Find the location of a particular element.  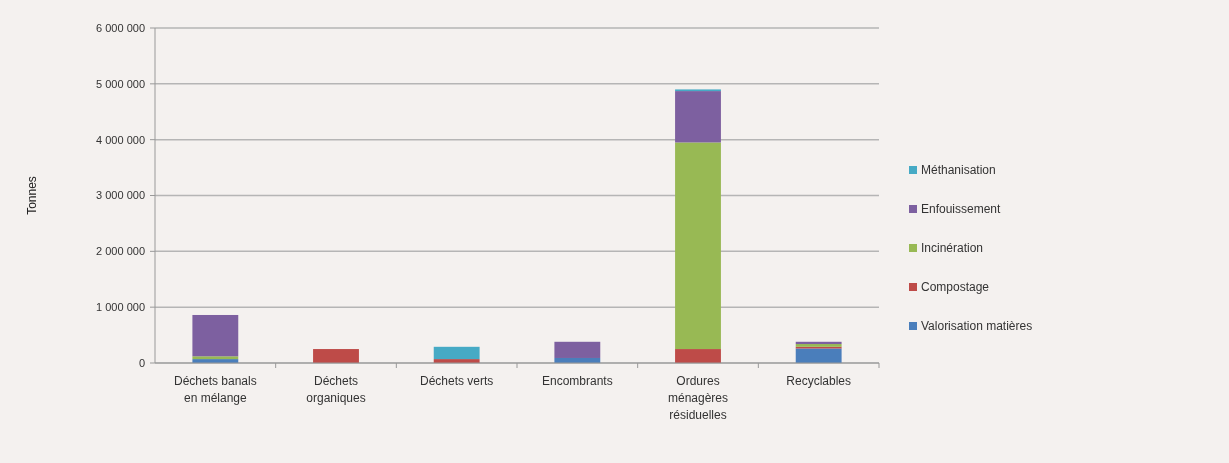

legend-label: Méthanisation is located at coordinates (958, 170).